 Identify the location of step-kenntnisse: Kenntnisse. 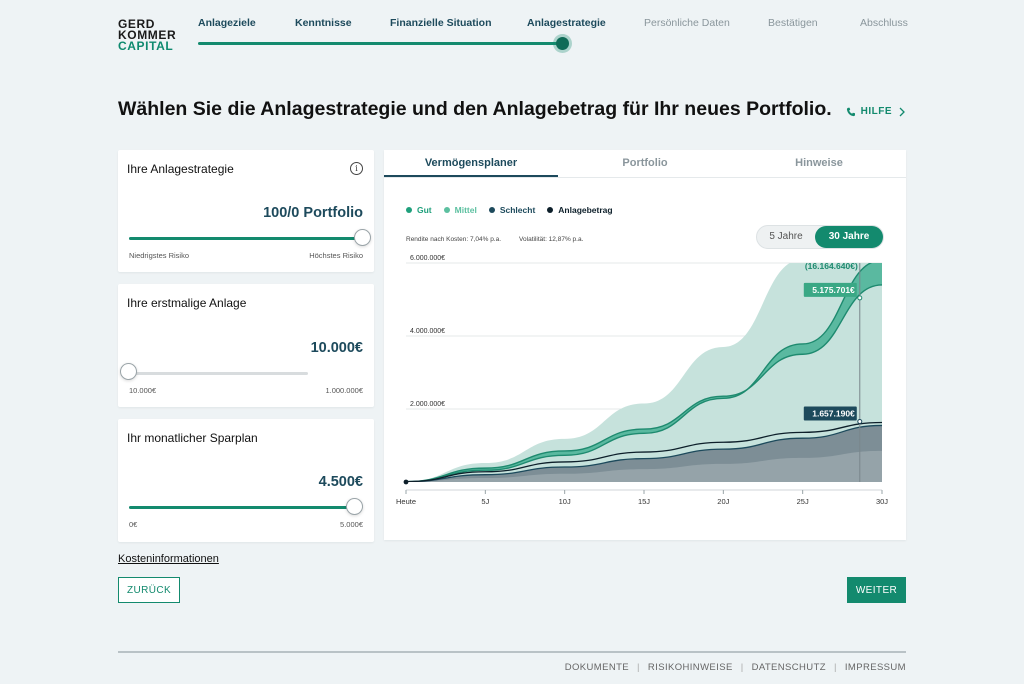
(323, 23).